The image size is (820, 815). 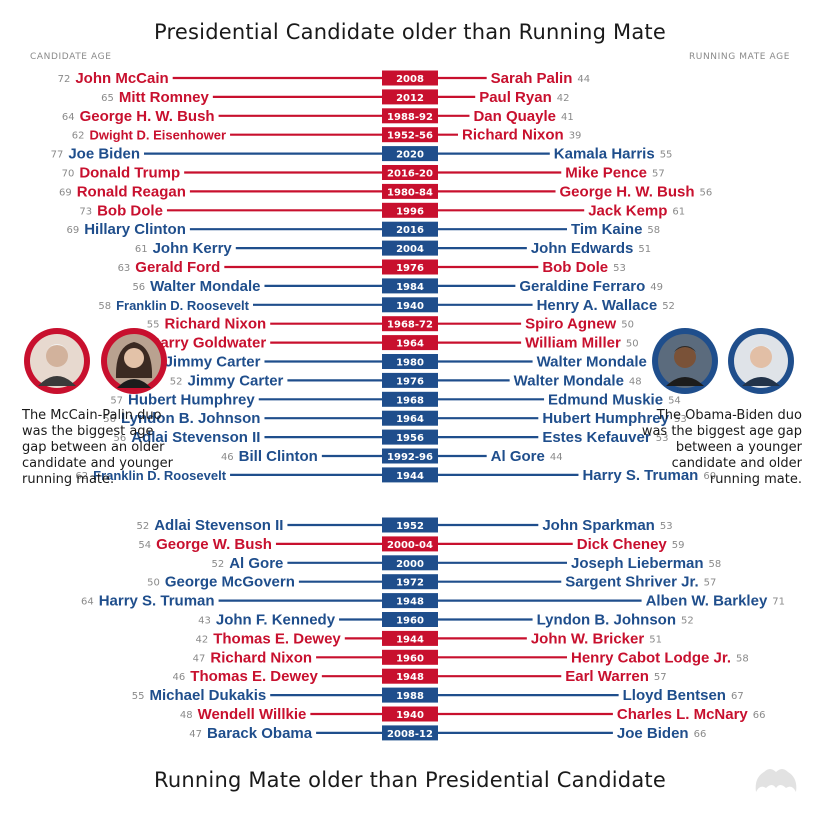 I want to click on running-mate-name: Kamala Harris, so click(x=604, y=154).